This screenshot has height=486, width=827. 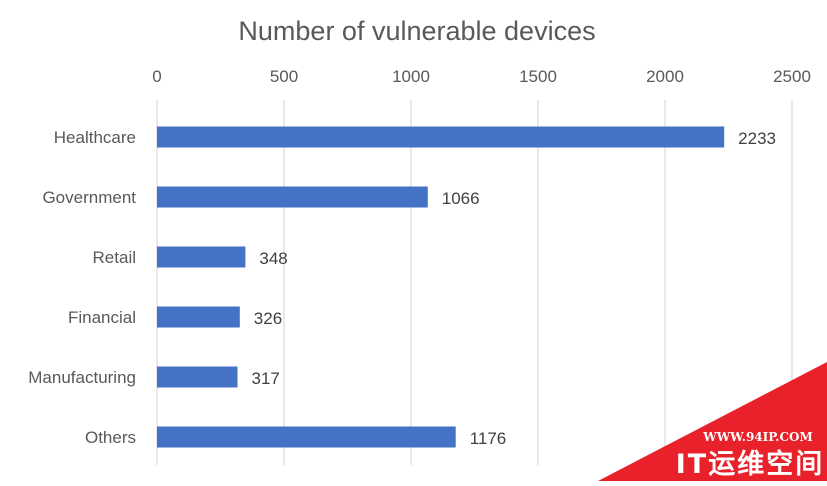 I want to click on watermark-url: WWW.94IP.COM, so click(x=757, y=437).